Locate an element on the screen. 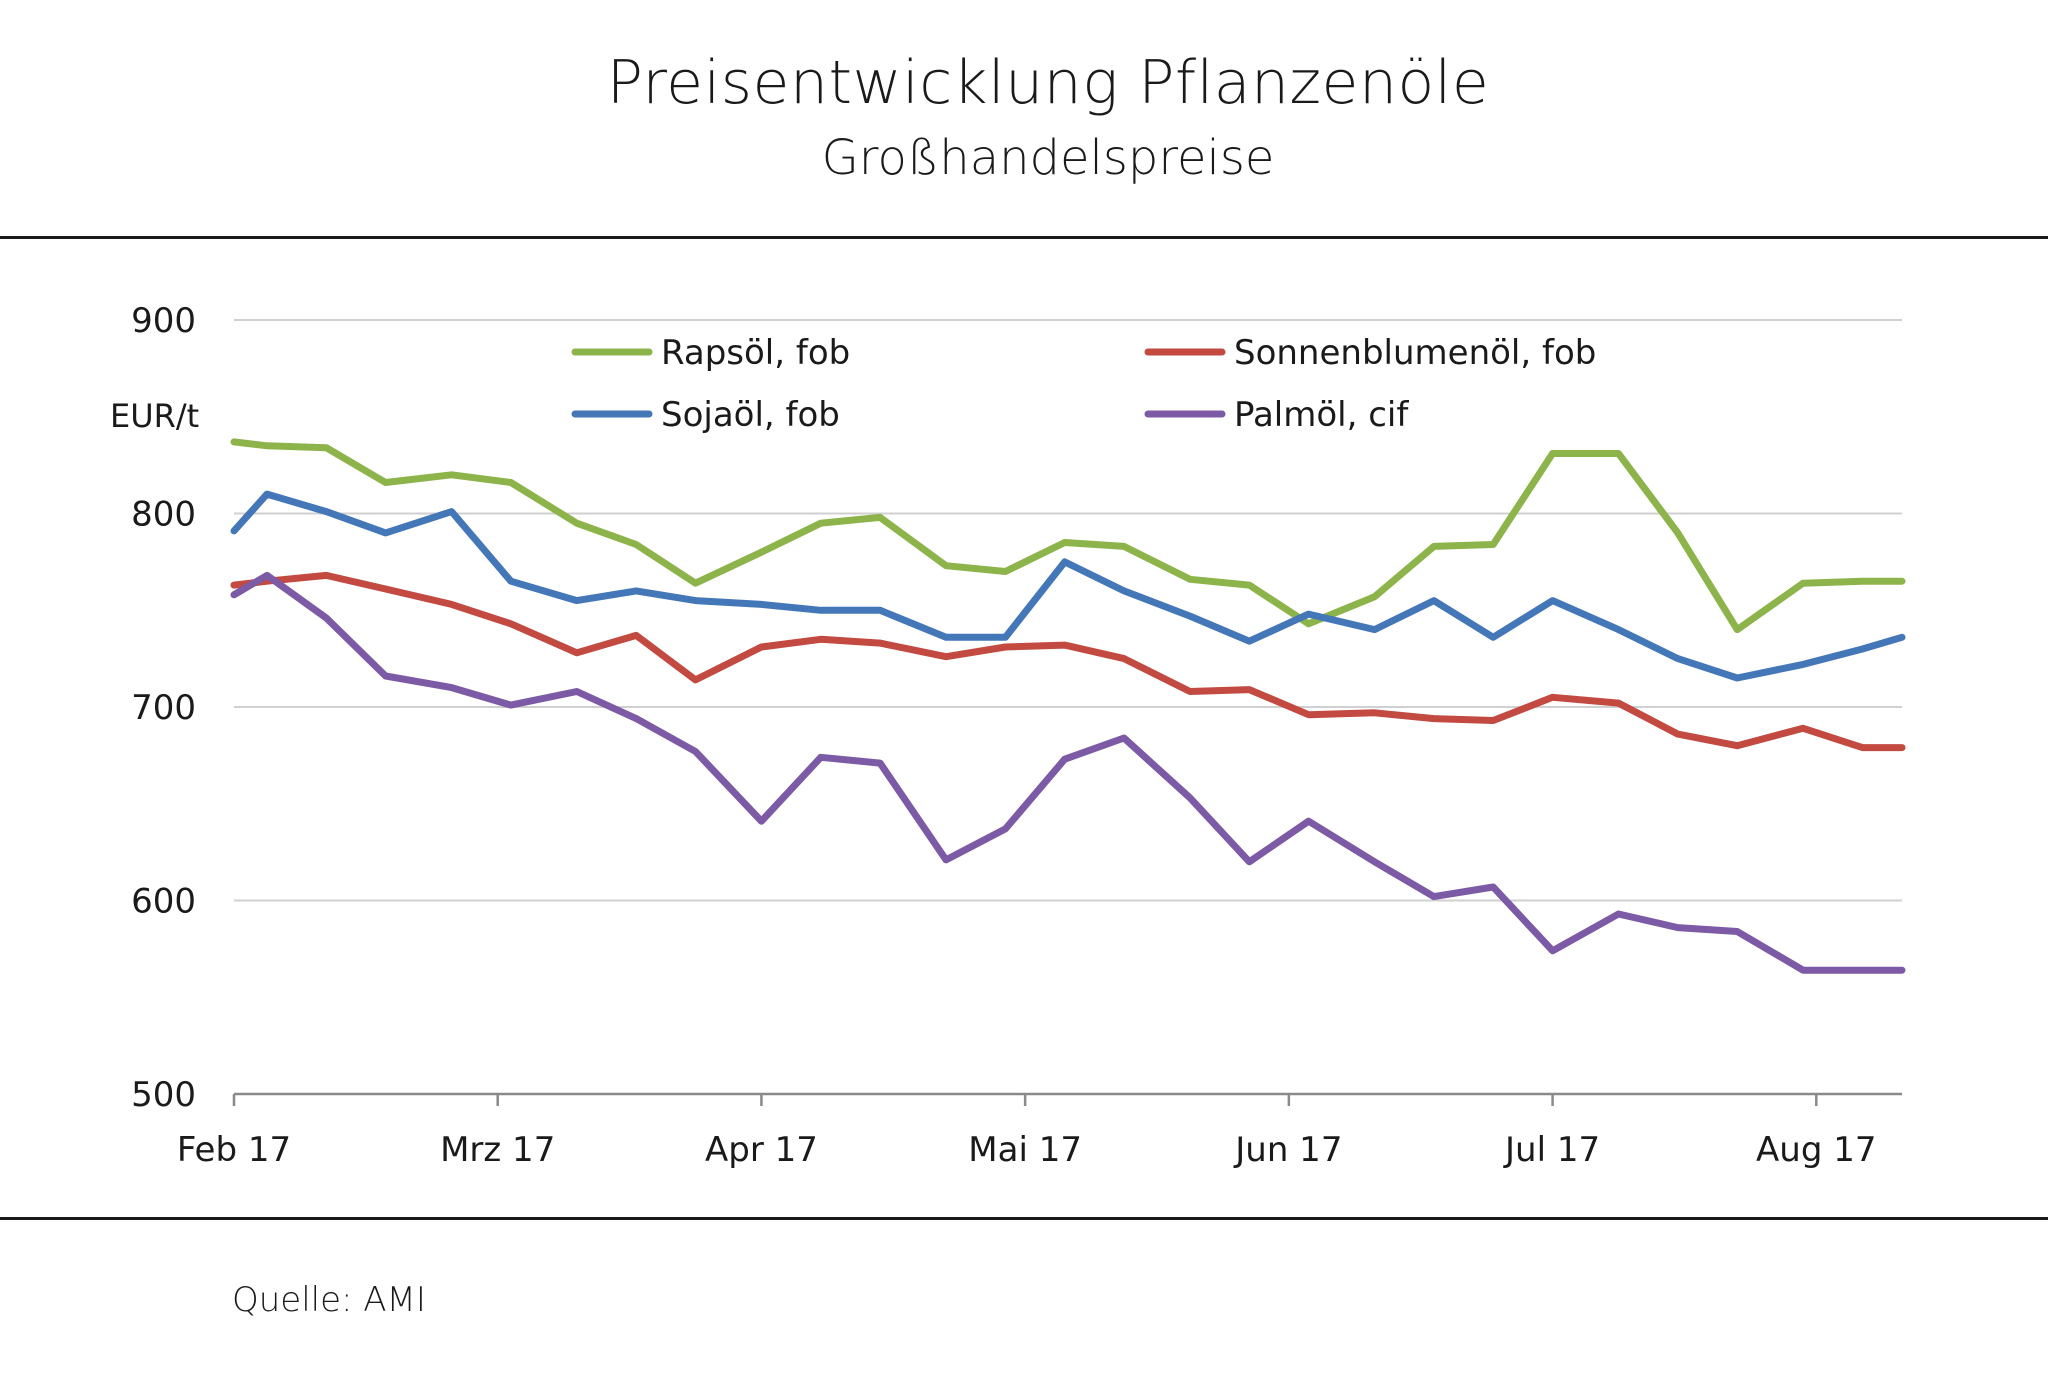  y-axis-label: EUR/t is located at coordinates (154, 416).